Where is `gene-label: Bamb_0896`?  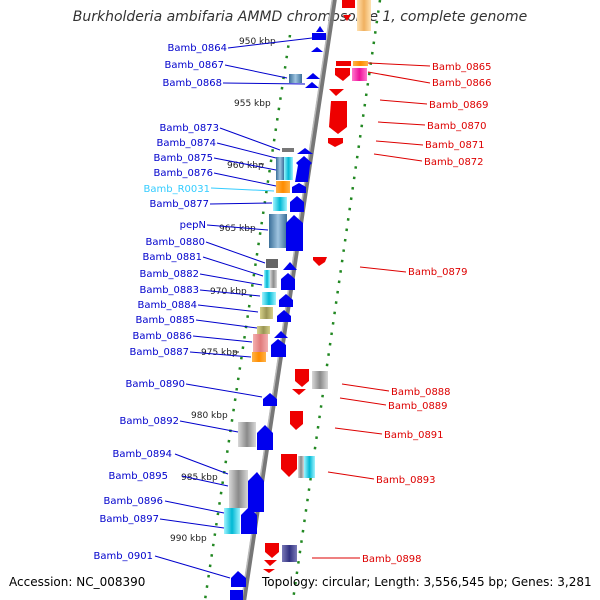
gene-label: Bamb_0896 is located at coordinates (133, 501).